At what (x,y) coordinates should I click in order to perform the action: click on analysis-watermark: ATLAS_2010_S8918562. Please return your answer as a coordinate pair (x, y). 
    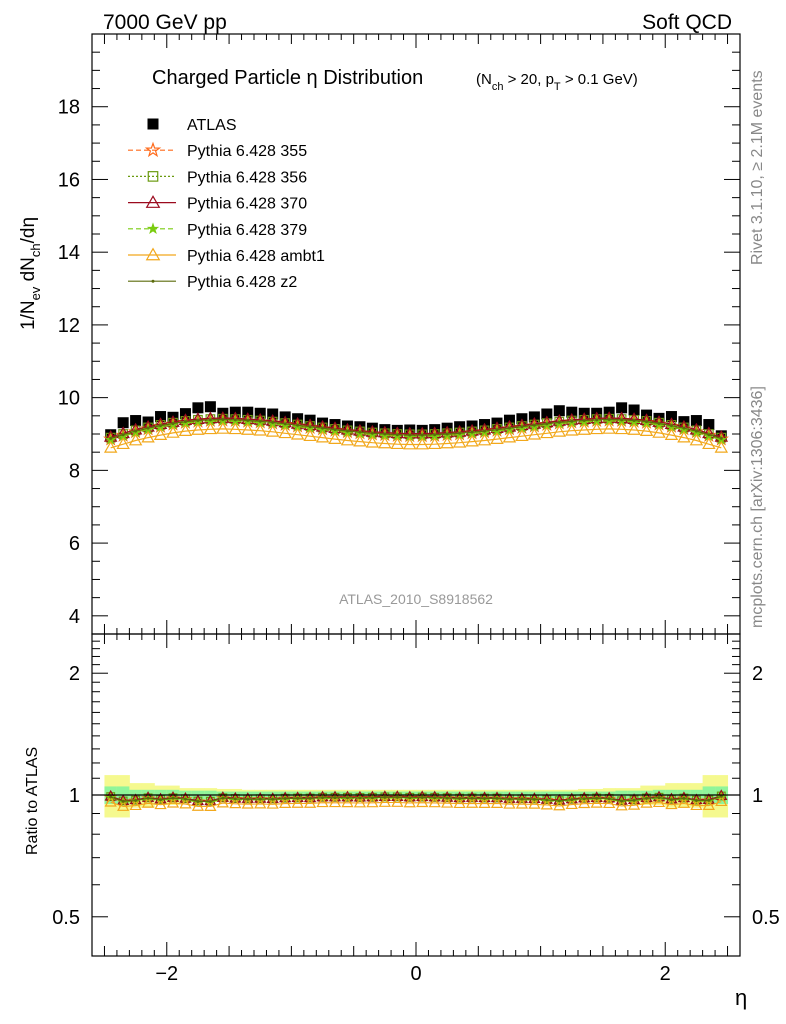
    Looking at the image, I should click on (416, 599).